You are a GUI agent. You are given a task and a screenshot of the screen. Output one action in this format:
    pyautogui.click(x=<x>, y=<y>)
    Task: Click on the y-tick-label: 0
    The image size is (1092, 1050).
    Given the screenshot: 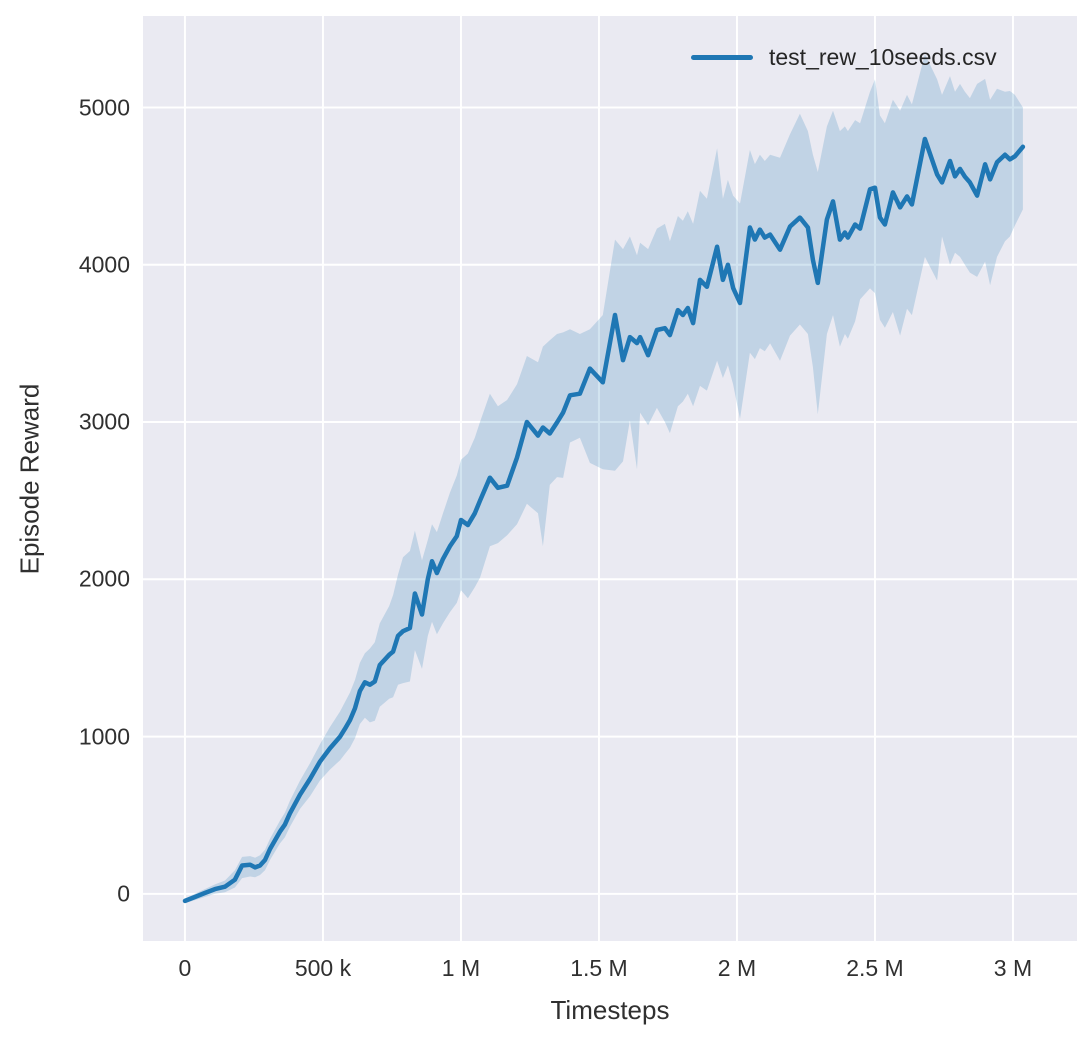 What is the action you would take?
    pyautogui.click(x=123, y=893)
    